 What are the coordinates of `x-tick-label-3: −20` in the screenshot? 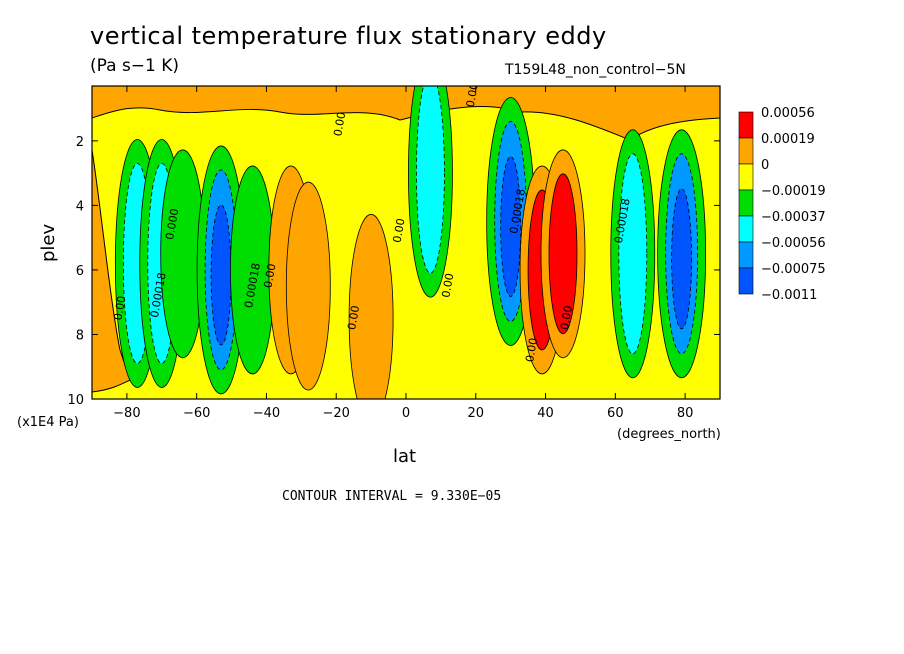 It's located at (336, 413).